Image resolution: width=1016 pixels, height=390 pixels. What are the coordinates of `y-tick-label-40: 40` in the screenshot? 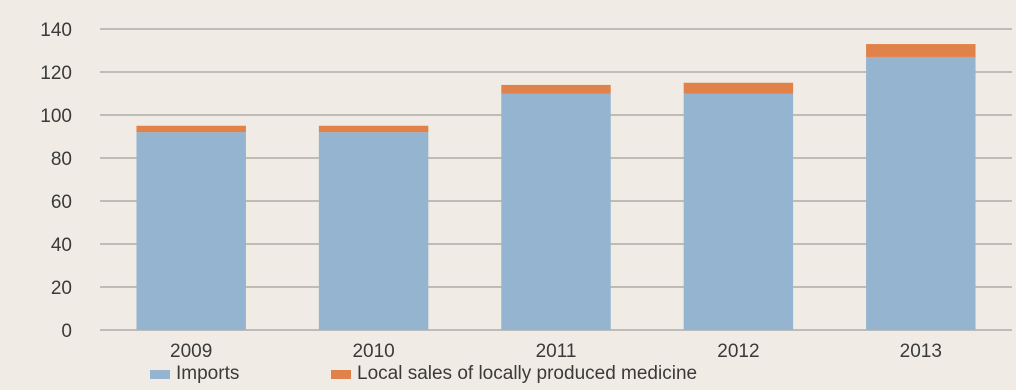 It's located at (61, 245).